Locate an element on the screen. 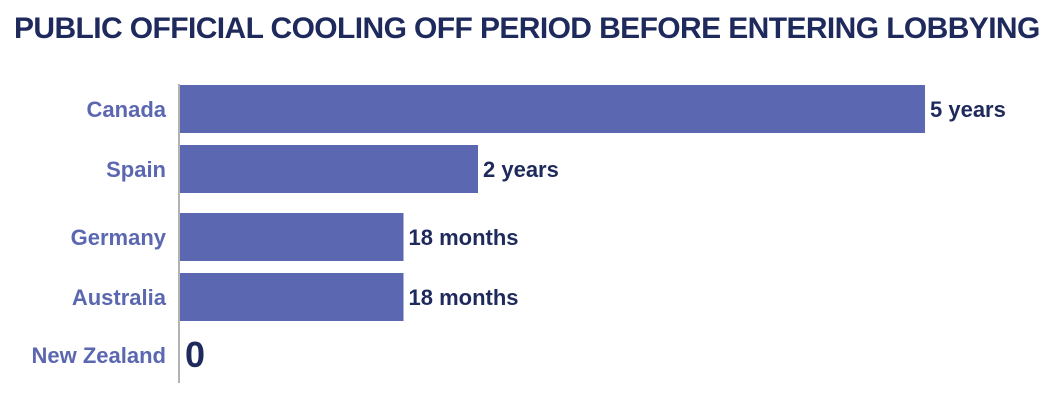 The width and height of the screenshot is (1050, 416). bar-spain is located at coordinates (329, 169).